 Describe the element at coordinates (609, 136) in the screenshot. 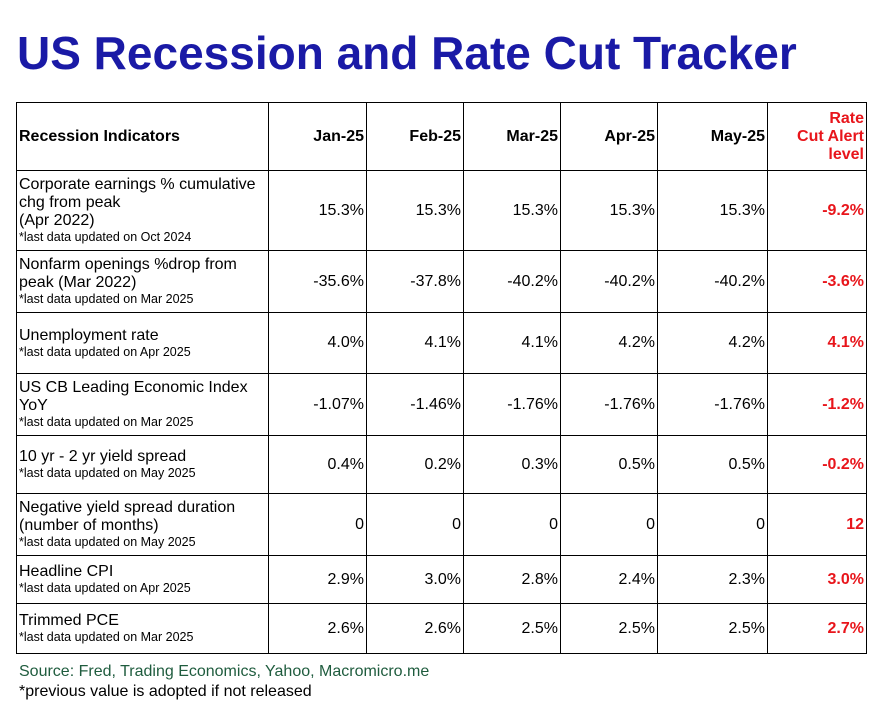

I see `month-column-header: Apr-25` at that location.